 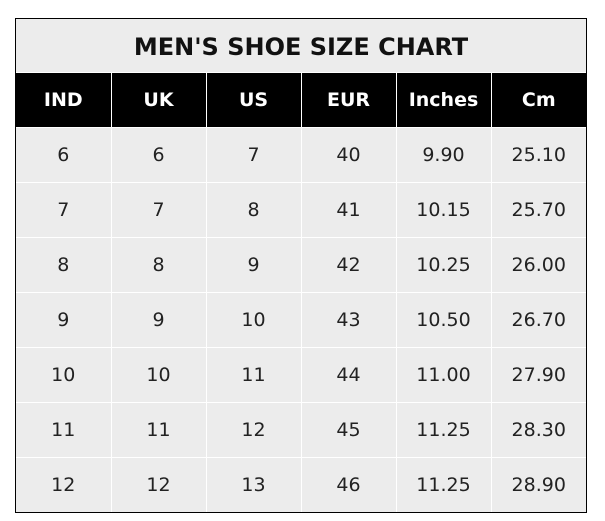 I want to click on table-cell: 10.50, so click(x=443, y=320).